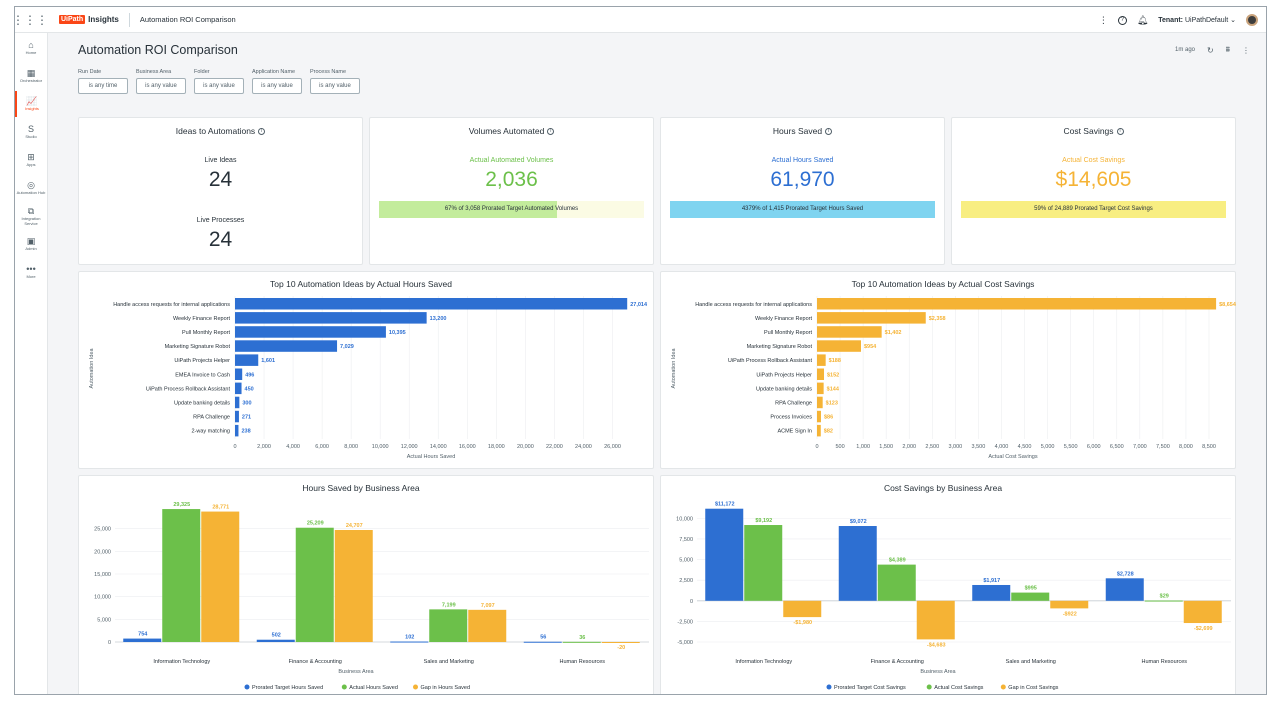 The width and height of the screenshot is (1280, 703). I want to click on actual-cost-label: Actual Cost Savings, so click(1093, 160).